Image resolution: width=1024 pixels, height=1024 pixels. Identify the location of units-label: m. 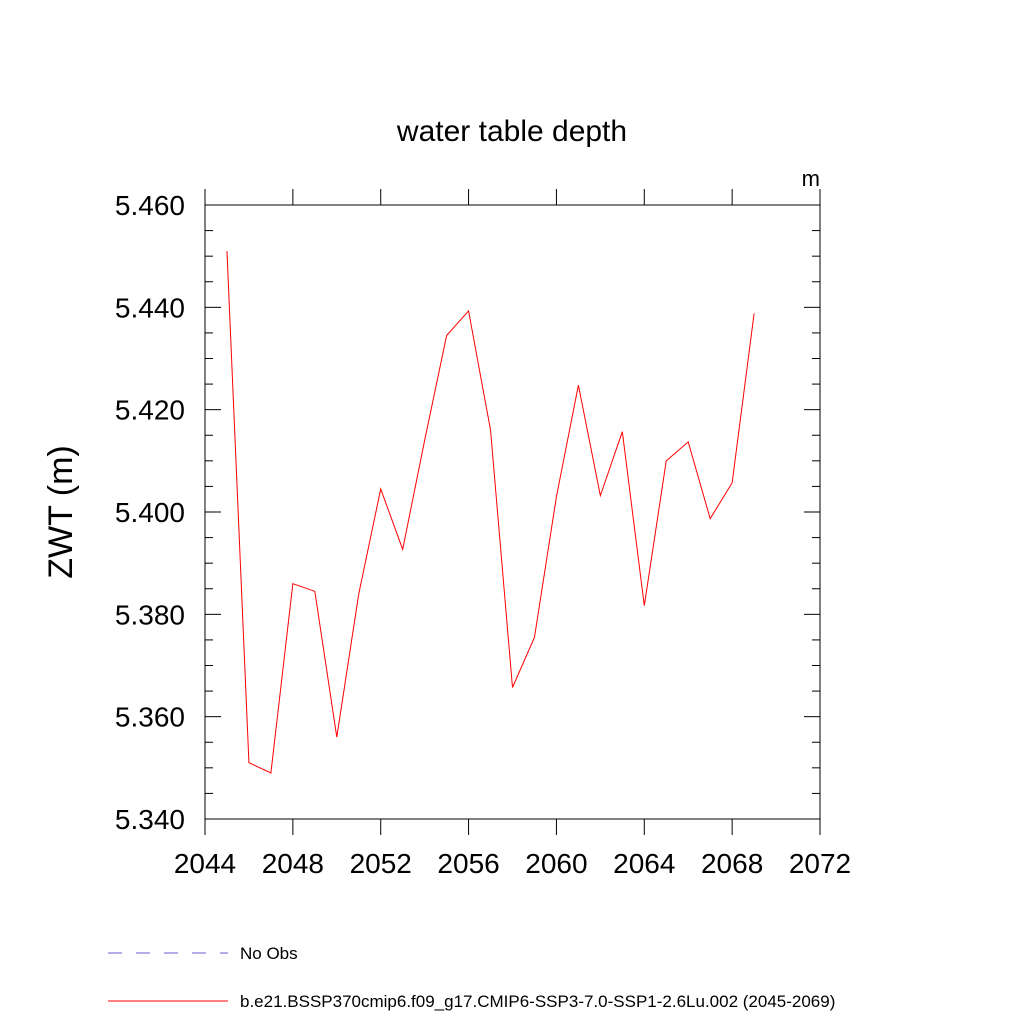
(811, 178).